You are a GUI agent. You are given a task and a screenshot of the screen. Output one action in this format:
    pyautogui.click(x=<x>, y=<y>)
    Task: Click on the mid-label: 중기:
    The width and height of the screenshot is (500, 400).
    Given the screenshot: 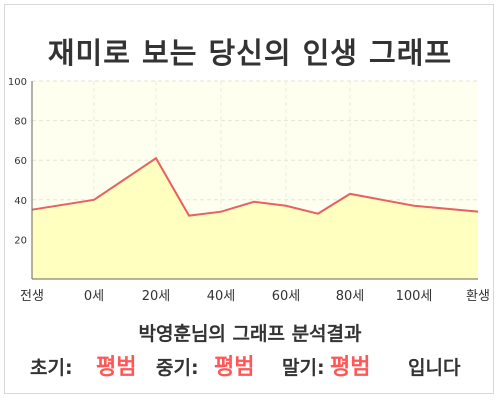 What is the action you would take?
    pyautogui.click(x=177, y=368)
    